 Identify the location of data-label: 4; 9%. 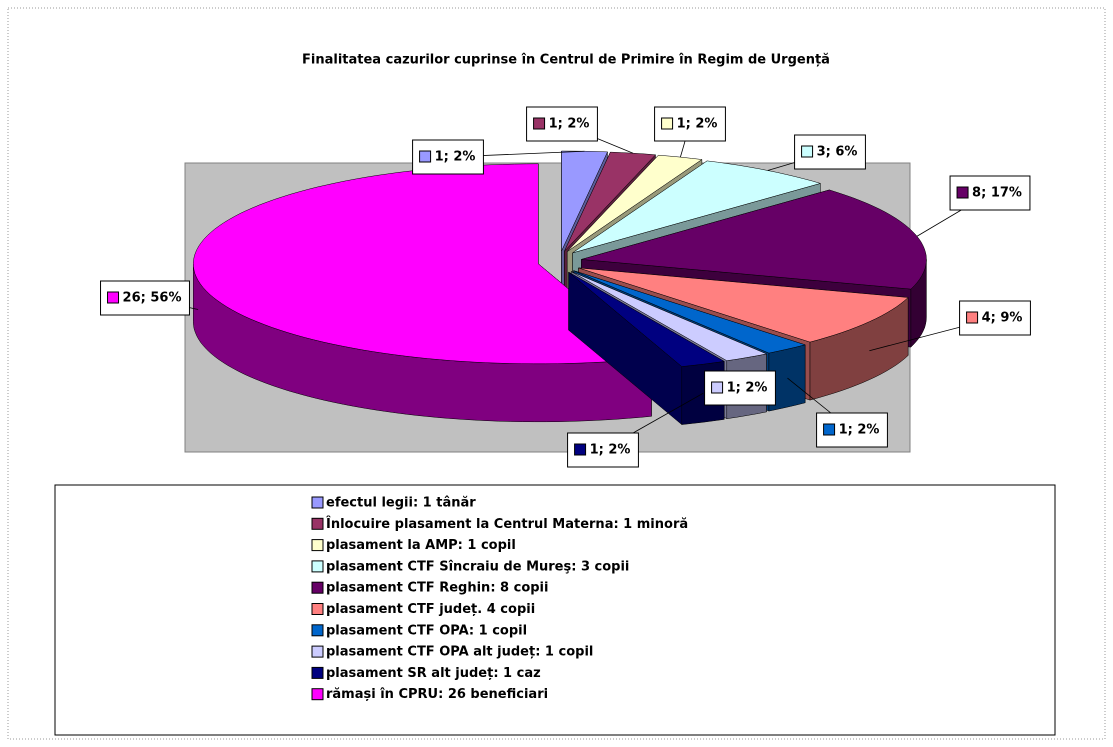
(1002, 318).